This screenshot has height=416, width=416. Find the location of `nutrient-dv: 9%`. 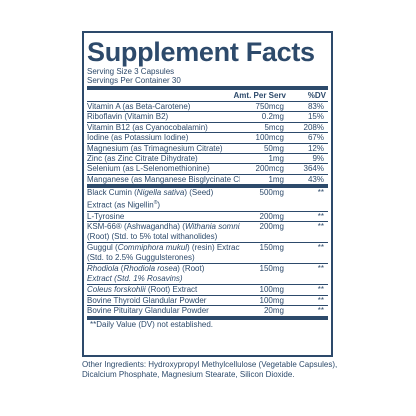

nutrient-dv: 9% is located at coordinates (318, 159).